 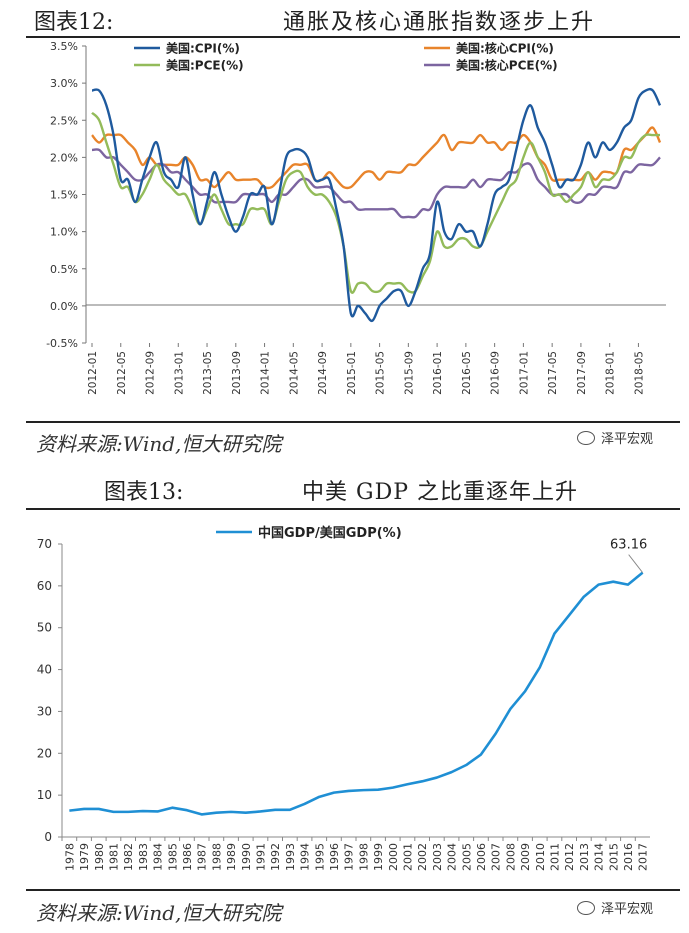 I want to click on x-tick-label: 2017-01, so click(x=524, y=373).